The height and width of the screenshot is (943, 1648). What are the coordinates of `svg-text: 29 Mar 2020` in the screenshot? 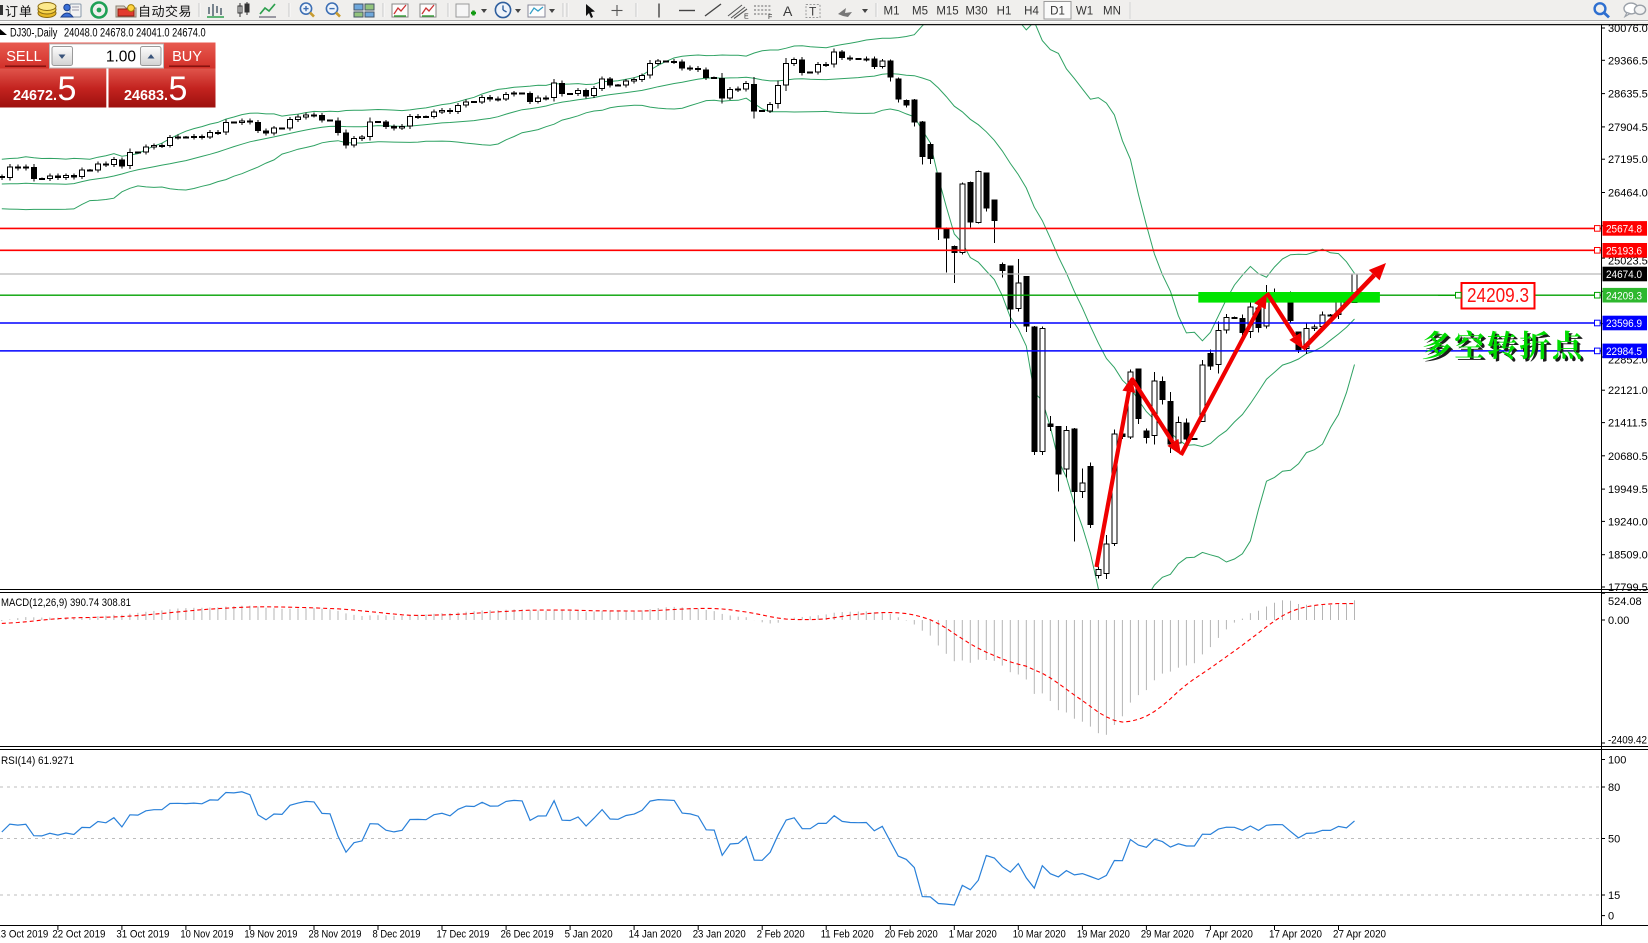 It's located at (1167, 935).